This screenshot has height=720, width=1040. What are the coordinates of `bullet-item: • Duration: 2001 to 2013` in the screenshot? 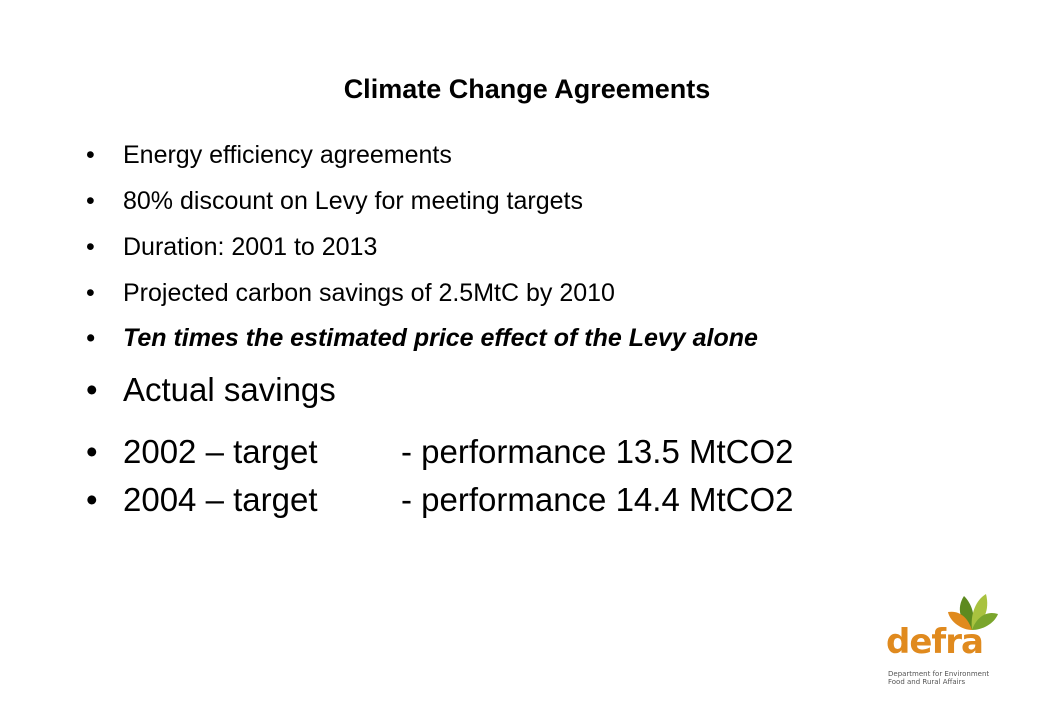 It's located at (501, 247).